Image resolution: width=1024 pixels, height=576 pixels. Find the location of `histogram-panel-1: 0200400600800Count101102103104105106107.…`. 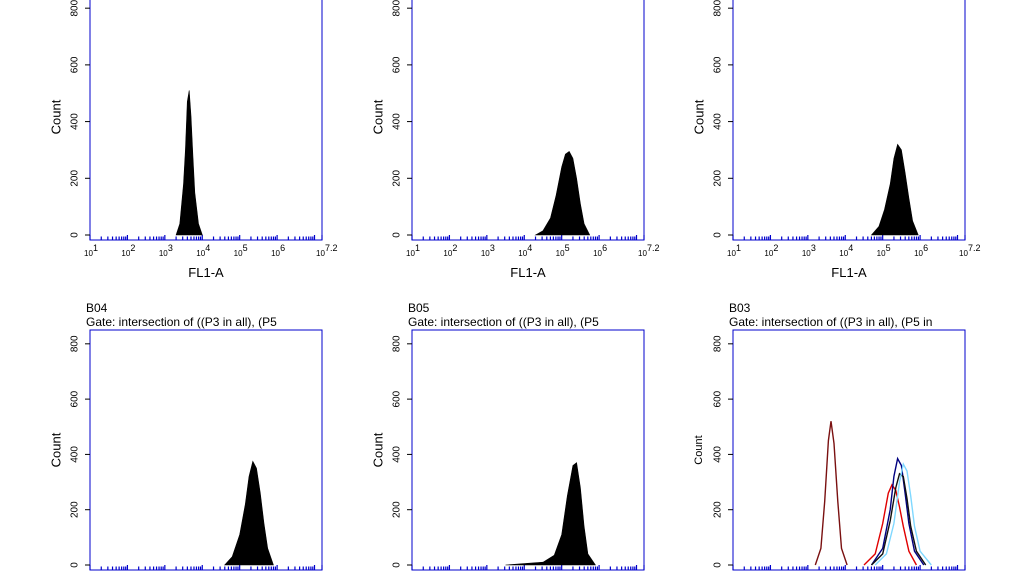

histogram-panel-1: 0200400600800Count101102103104105106107.… is located at coordinates (193, 140).